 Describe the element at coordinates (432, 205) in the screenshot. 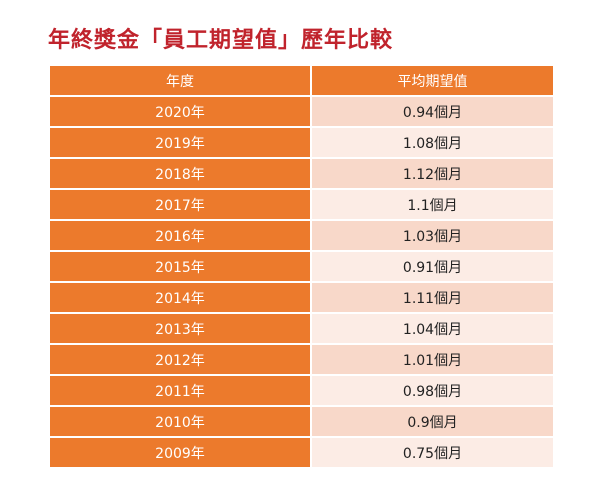

I see `value-cell: 1.1個月` at that location.